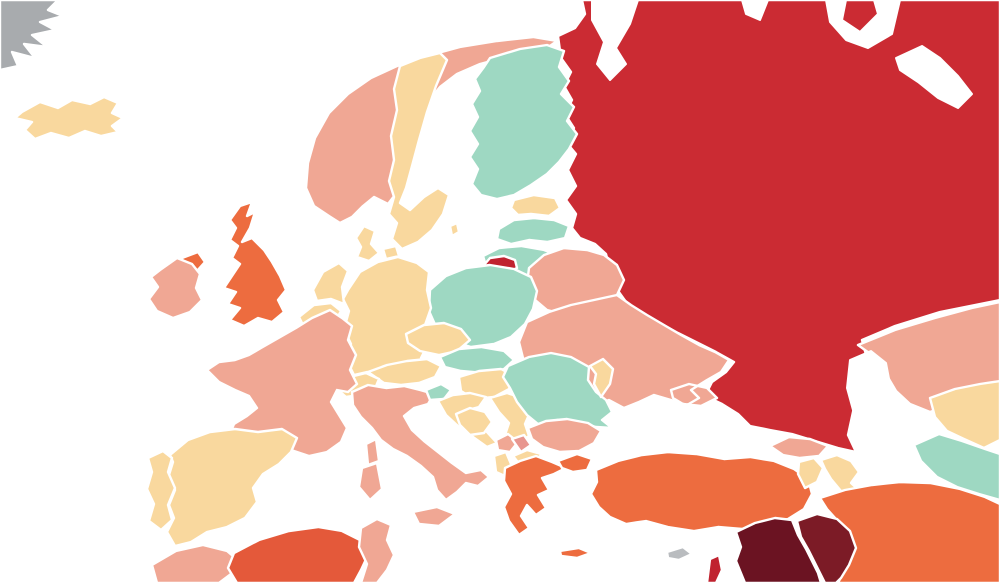 This screenshot has width=1000, height=583. What do you see at coordinates (564, 435) in the screenshot?
I see `country-bulgaria` at bounding box center [564, 435].